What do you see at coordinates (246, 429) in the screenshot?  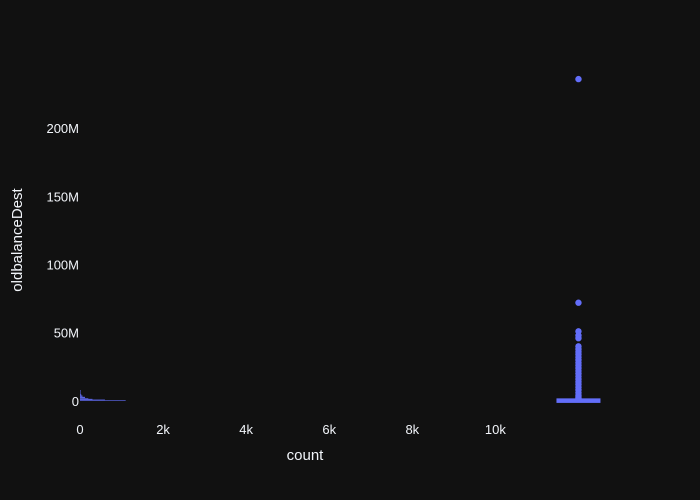 I see `x-tick-label: 4k` at bounding box center [246, 429].